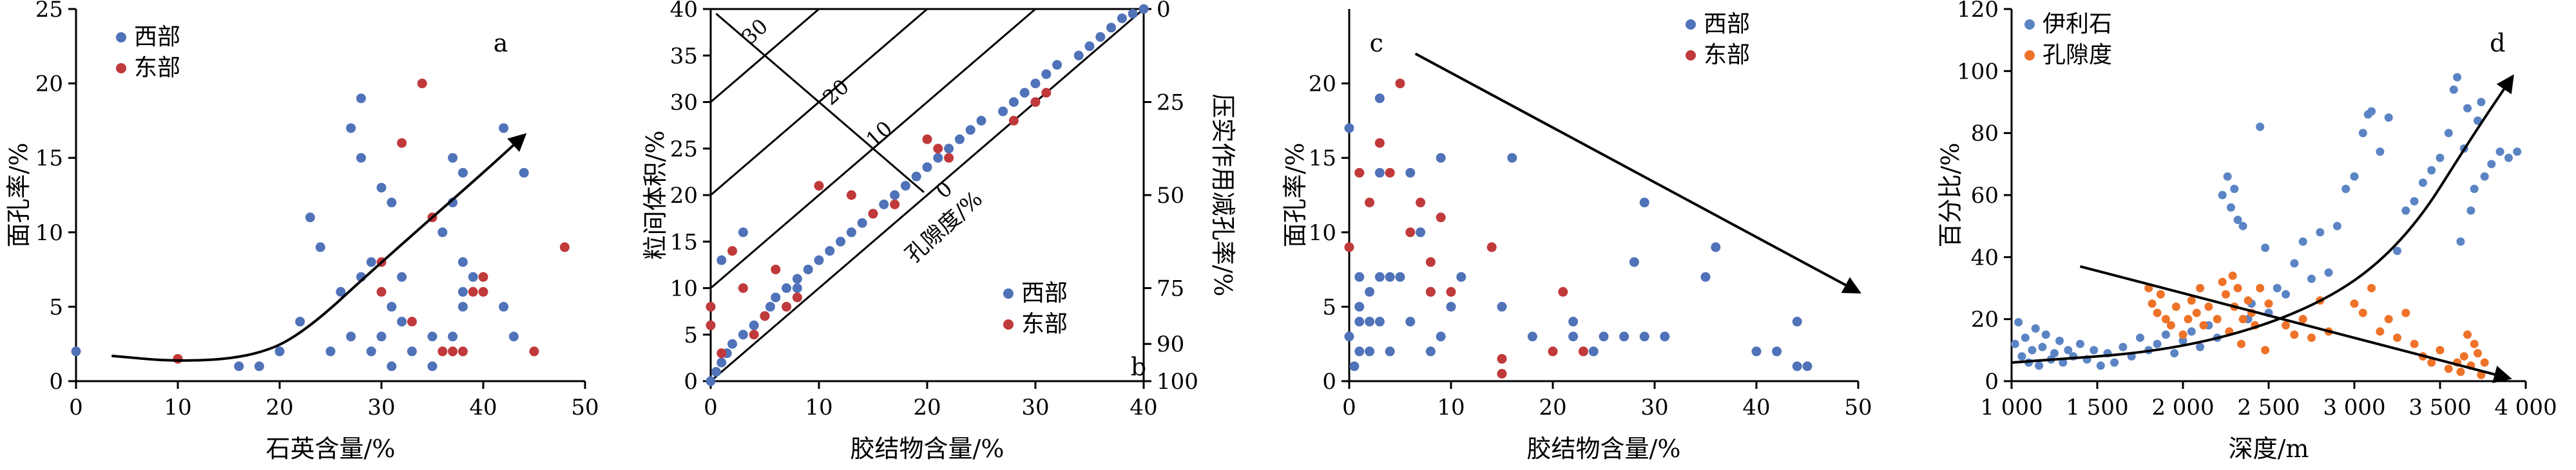 Image resolution: width=2576 pixels, height=470 pixels. What do you see at coordinates (372, 221) in the screenshot?
I see `series-东部` at bounding box center [372, 221].